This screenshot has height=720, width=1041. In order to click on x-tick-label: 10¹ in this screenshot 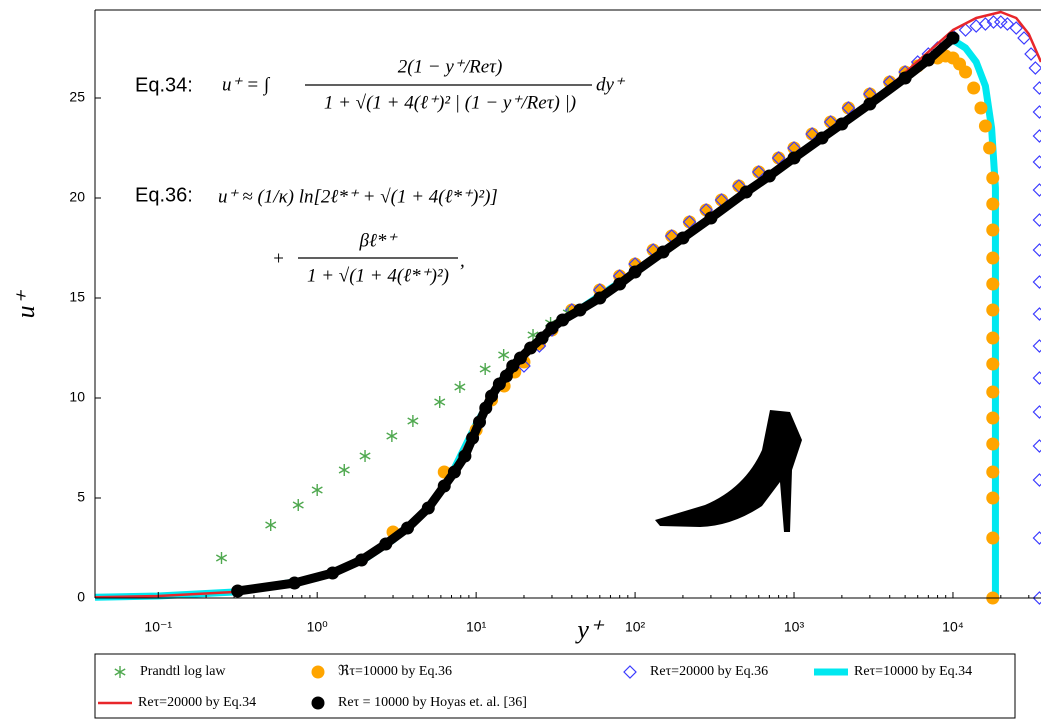, I will do `click(476, 627)`.